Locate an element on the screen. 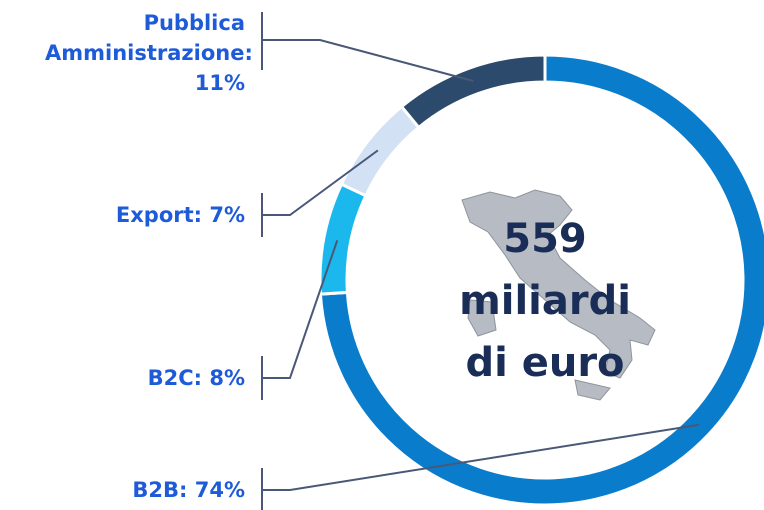 This screenshot has height=510, width=764. data-label: B2B: 74% is located at coordinates (188, 490).